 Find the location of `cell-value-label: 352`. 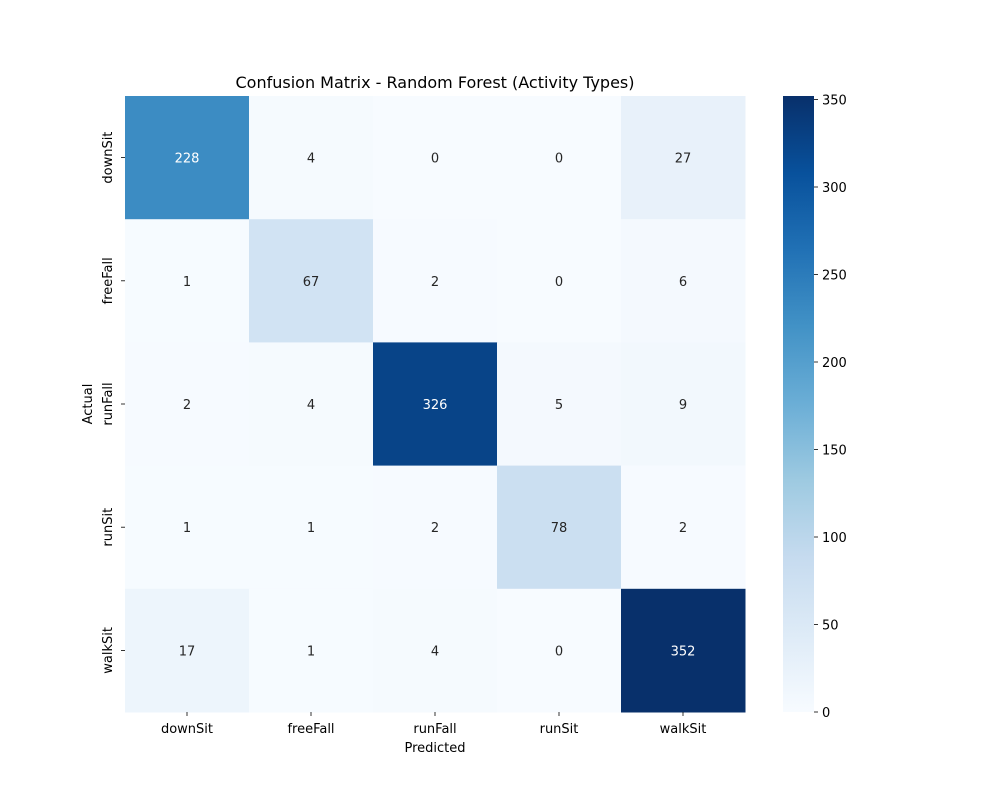

cell-value-label: 352 is located at coordinates (683, 651).